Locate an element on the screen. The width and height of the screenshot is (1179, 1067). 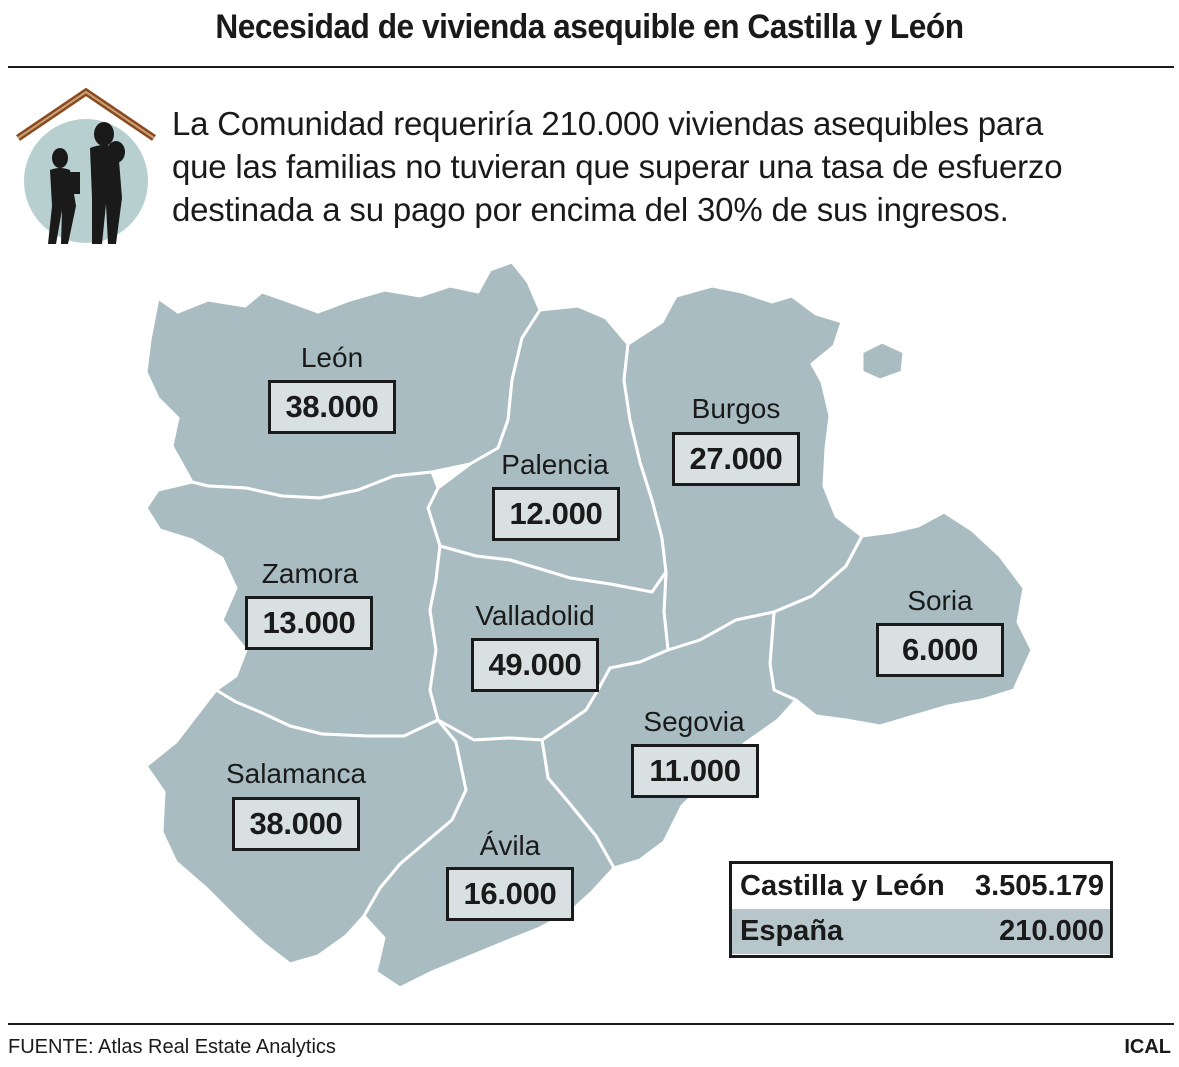
province-avila is located at coordinates (489, 854).